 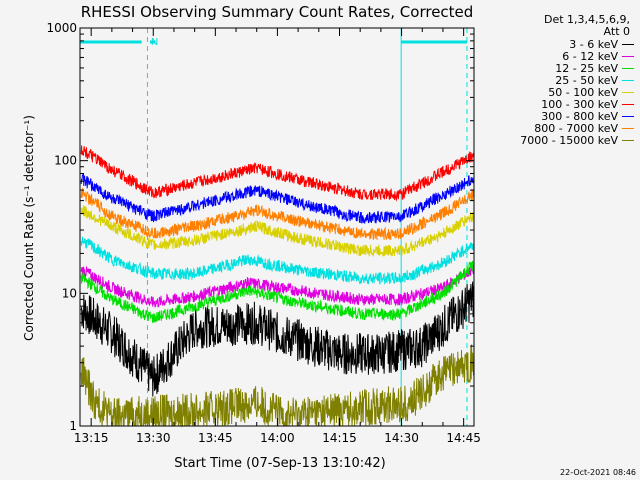 I want to click on y-axis-label: Corrected Count Rate (s⁻¹ detector⁻¹), so click(x=29, y=228).